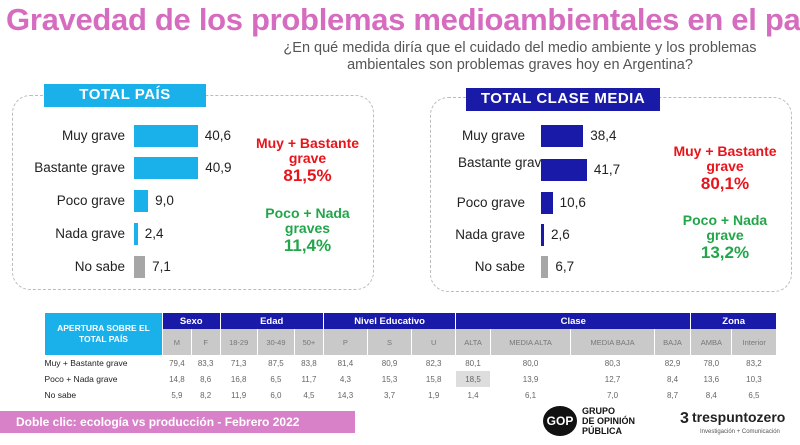  Describe the element at coordinates (684, 418) in the screenshot. I see `svg-text: 3` at that location.